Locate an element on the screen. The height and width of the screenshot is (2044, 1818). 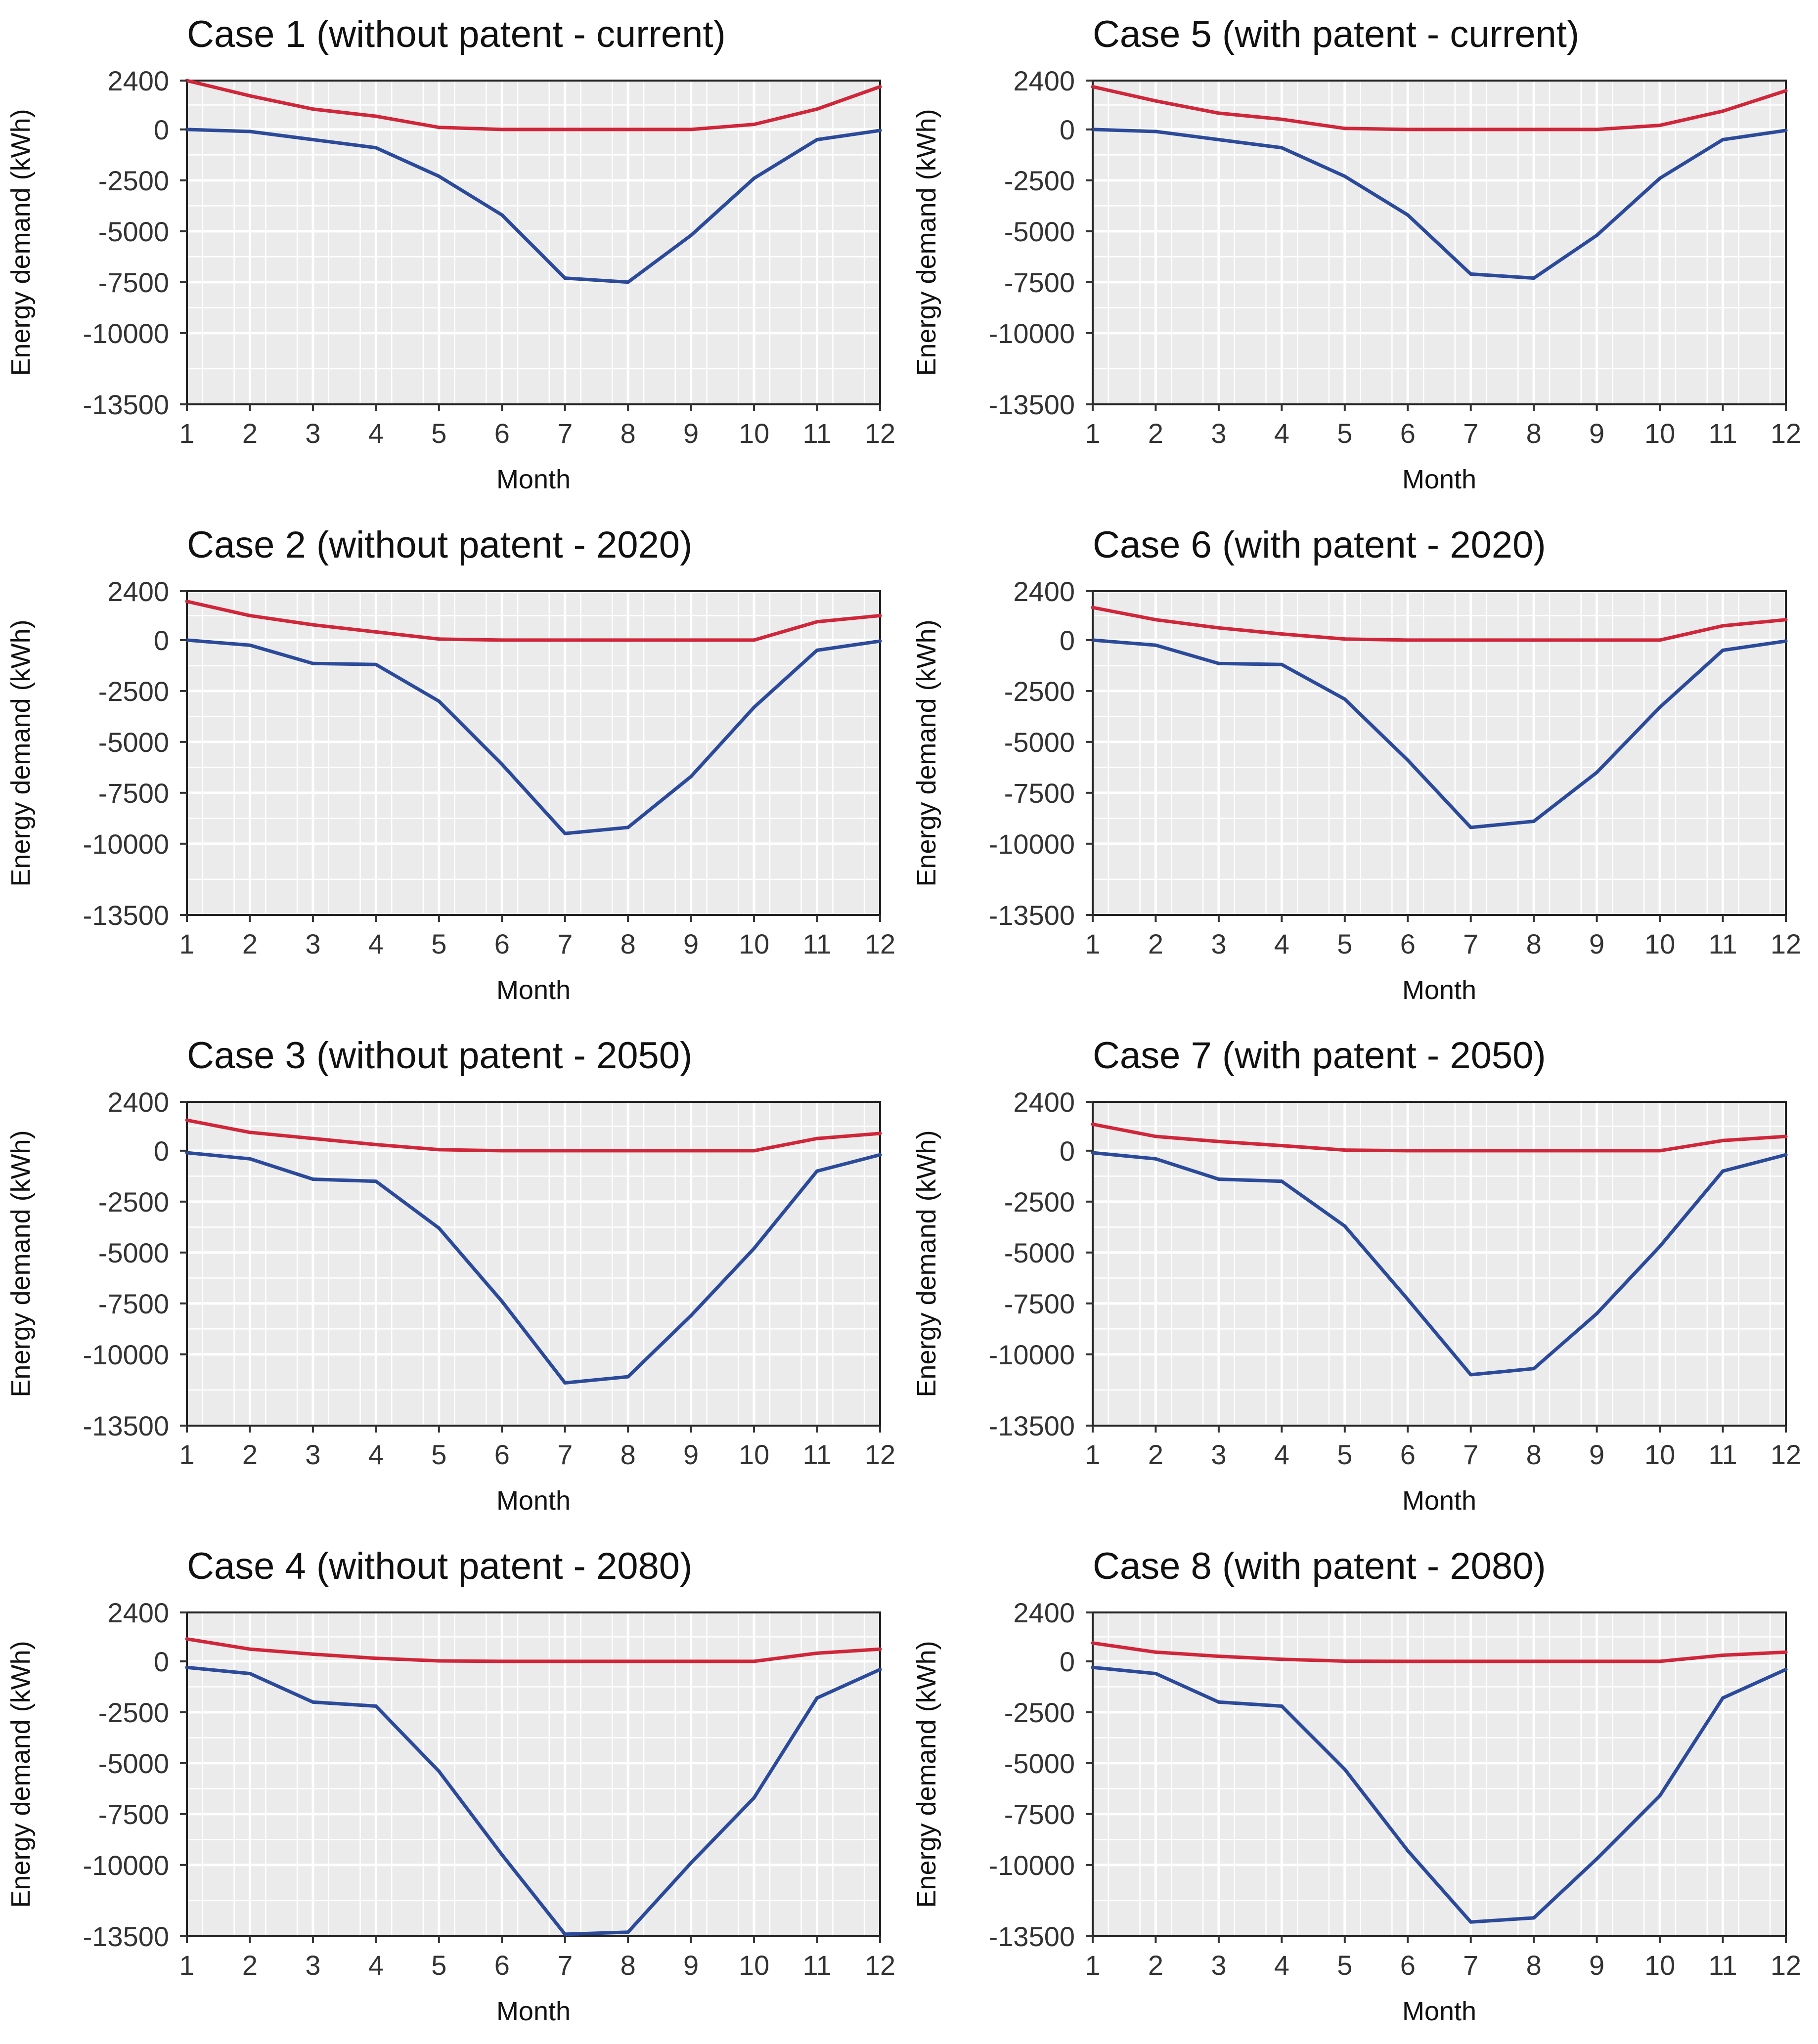
y-axis-label: Energy demand (kWh) is located at coordinates (21, 752).